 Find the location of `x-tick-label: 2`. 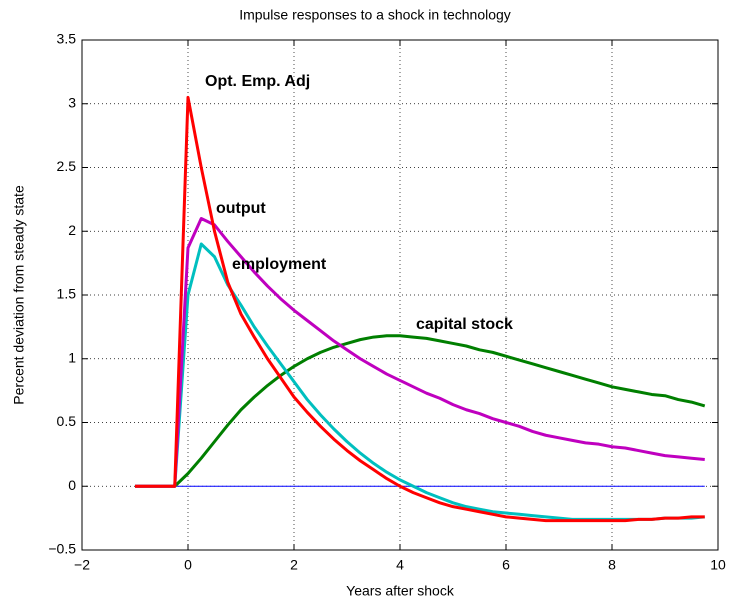

x-tick-label: 2 is located at coordinates (294, 565).